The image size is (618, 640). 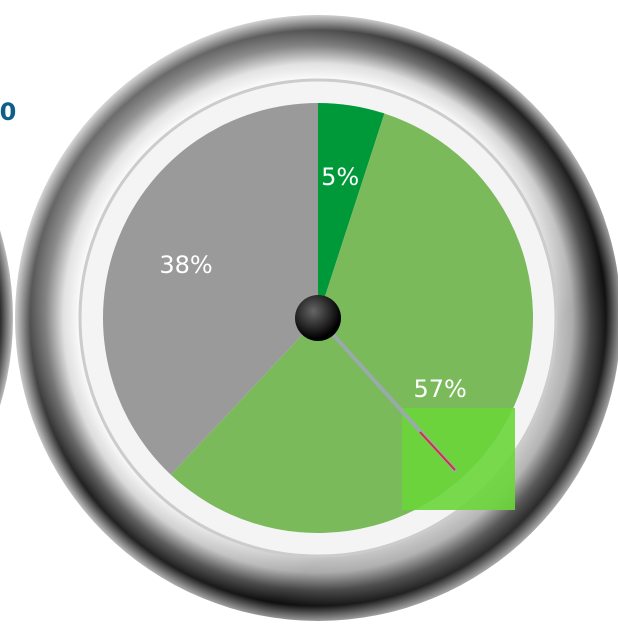 What do you see at coordinates (6, 318) in the screenshot?
I see `side-gauge` at bounding box center [6, 318].